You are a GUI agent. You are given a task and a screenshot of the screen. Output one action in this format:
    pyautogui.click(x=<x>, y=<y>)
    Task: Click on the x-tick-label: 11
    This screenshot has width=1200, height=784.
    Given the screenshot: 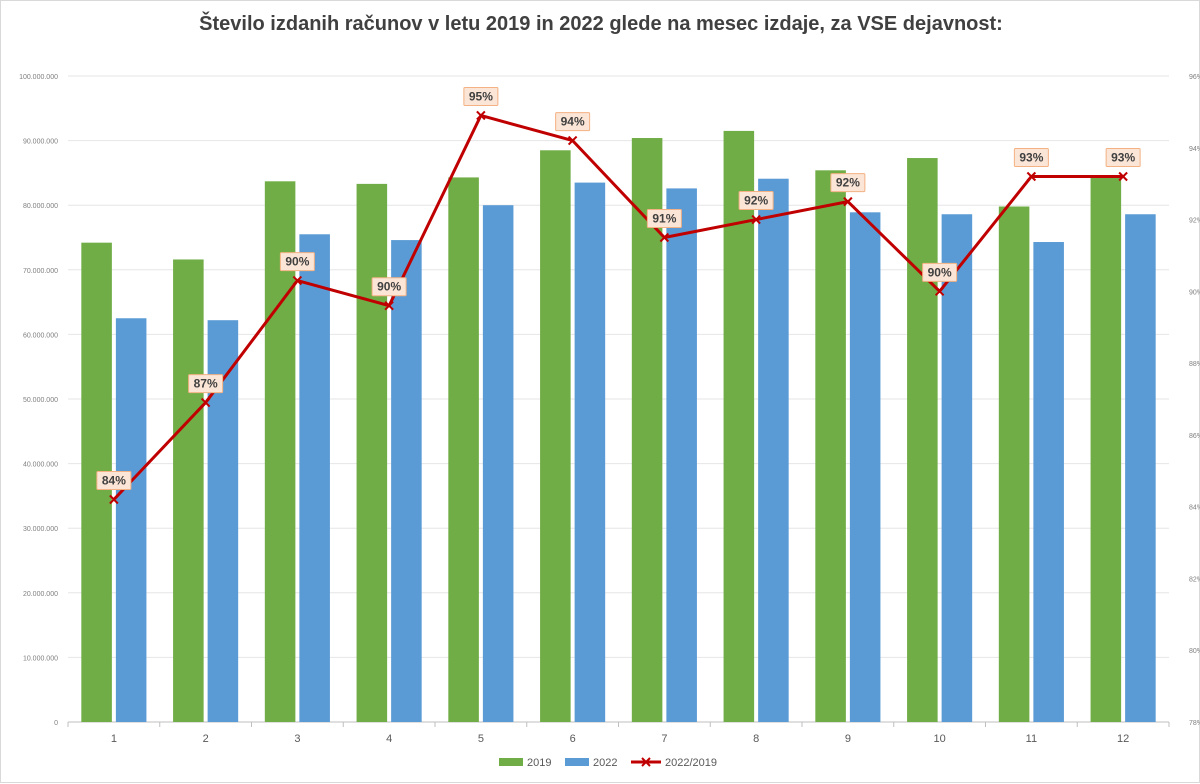 What is the action you would take?
    pyautogui.click(x=1031, y=739)
    